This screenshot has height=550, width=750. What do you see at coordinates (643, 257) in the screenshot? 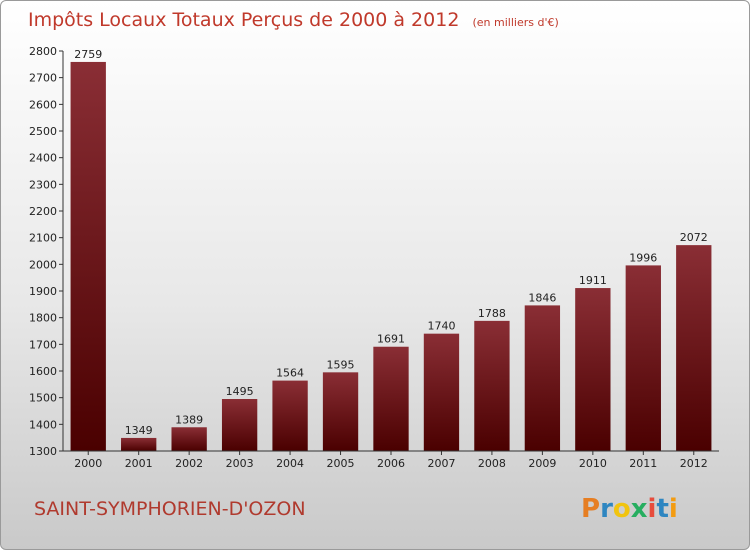
I see `value-label-2011: 1996` at bounding box center [643, 257].